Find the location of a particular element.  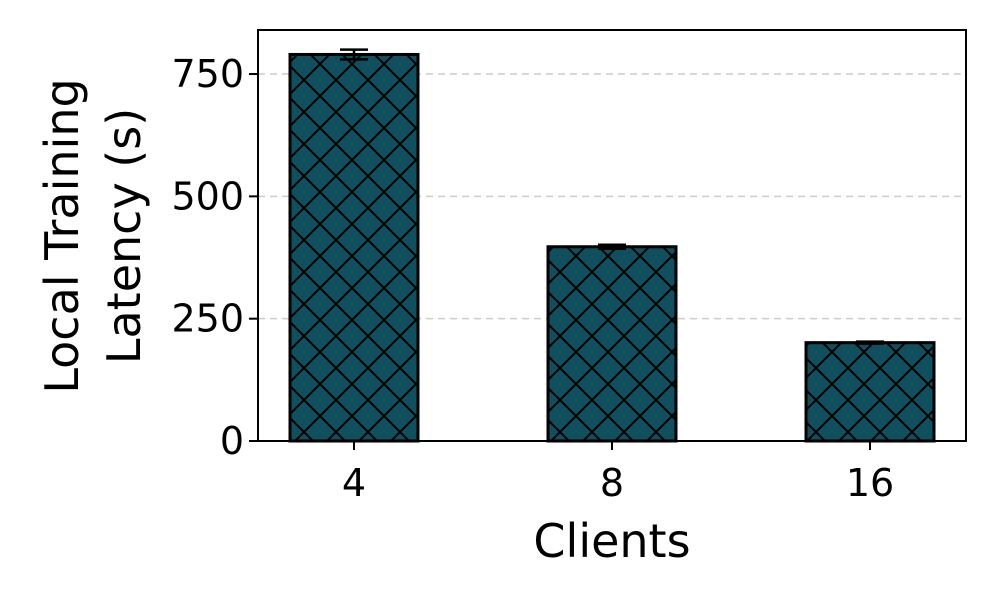

x-tick-label: 4 is located at coordinates (354, 483).